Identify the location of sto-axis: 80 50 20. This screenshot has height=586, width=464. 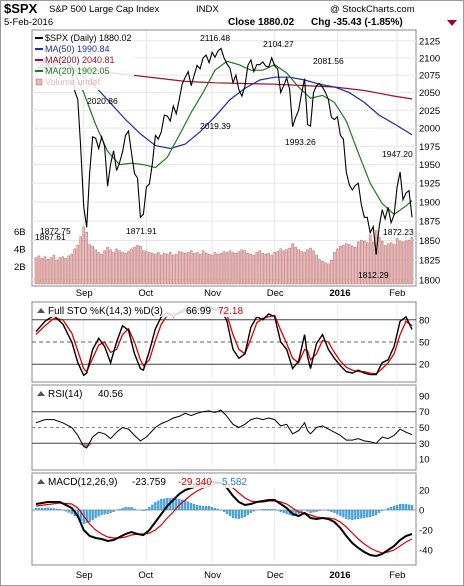
(424, 342).